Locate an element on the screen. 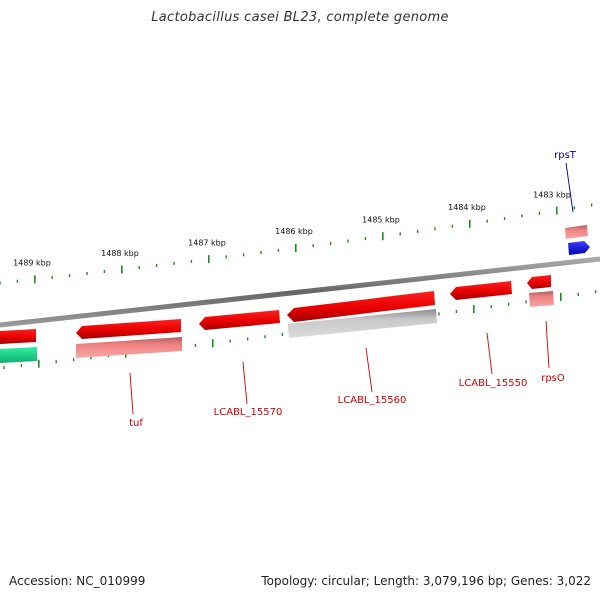  kbp-label: 1487 kbp is located at coordinates (207, 242).